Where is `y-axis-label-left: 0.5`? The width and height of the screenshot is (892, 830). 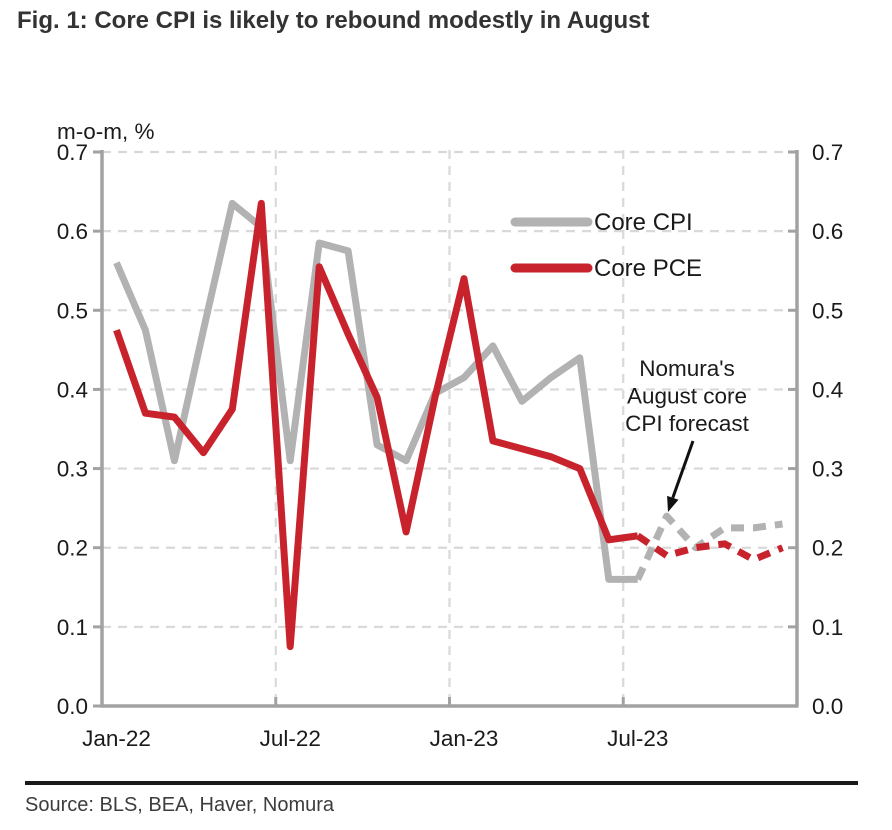
y-axis-label-left: 0.5 is located at coordinates (72, 310).